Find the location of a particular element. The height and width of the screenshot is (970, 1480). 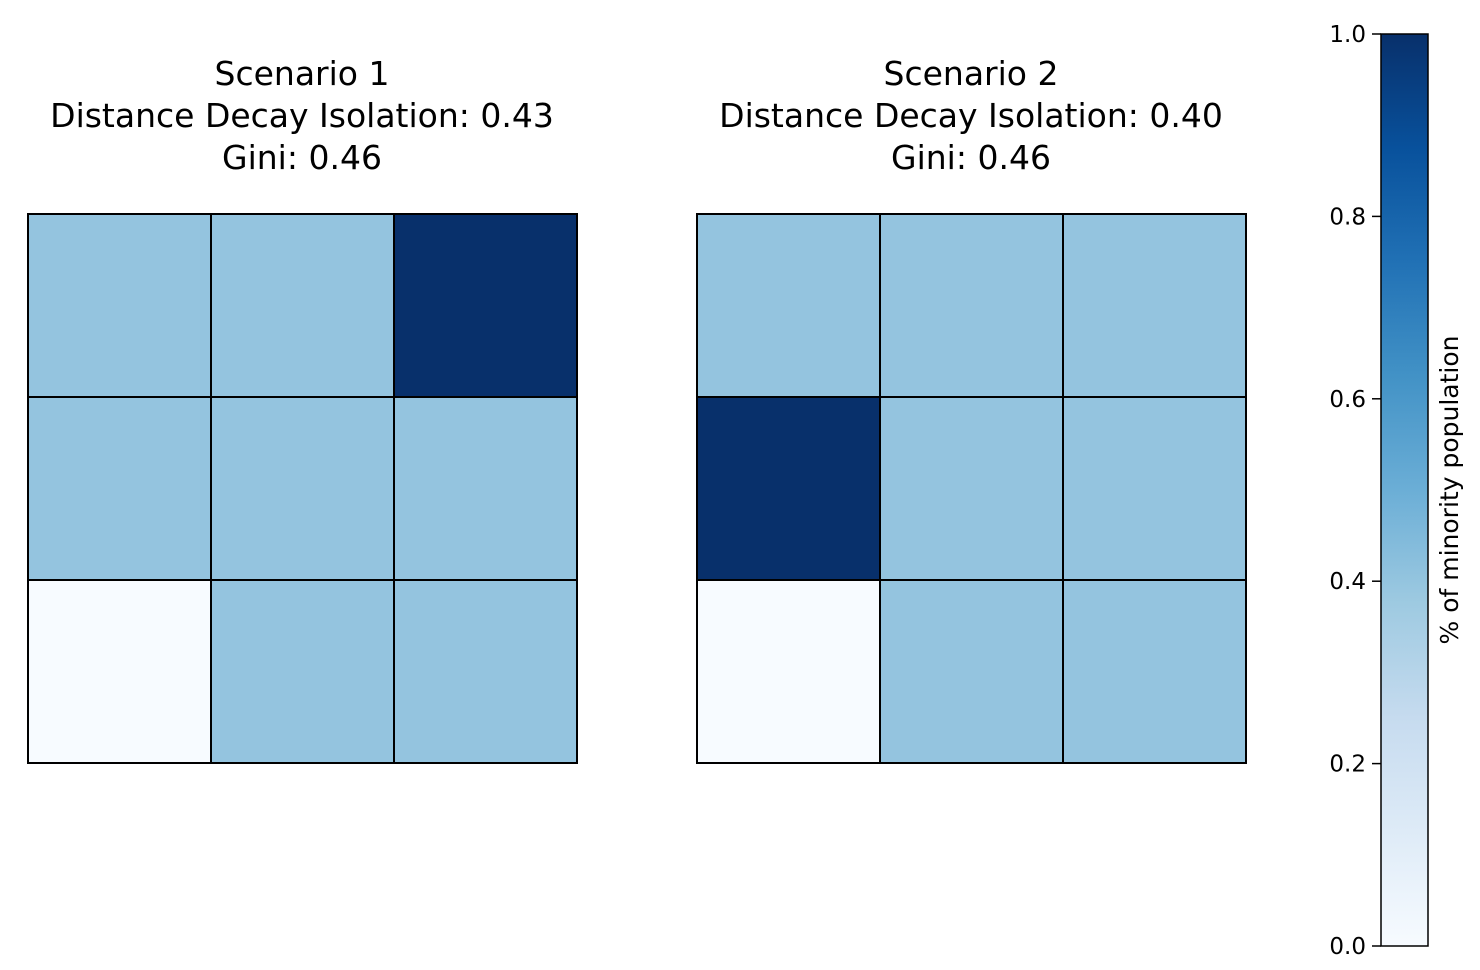

colorbar-label: % of minority population is located at coordinates (1449, 490).